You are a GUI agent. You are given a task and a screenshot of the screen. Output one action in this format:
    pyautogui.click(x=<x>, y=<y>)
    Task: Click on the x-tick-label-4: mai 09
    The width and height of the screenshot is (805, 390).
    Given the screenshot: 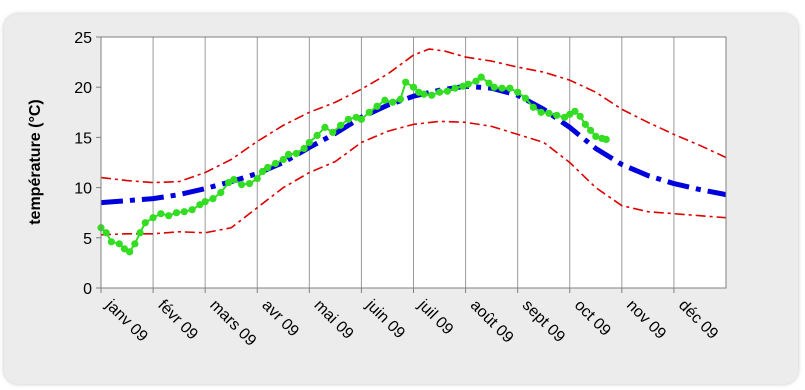 What is the action you would take?
    pyautogui.click(x=334, y=320)
    